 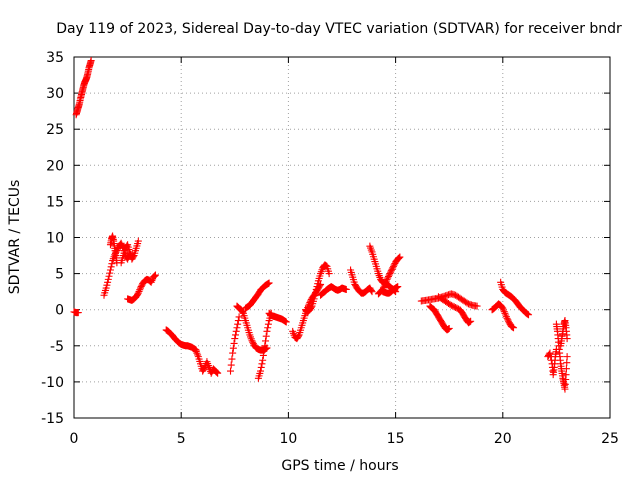 What do you see at coordinates (288, 439) in the screenshot?
I see `x-tick-label: 10` at bounding box center [288, 439].